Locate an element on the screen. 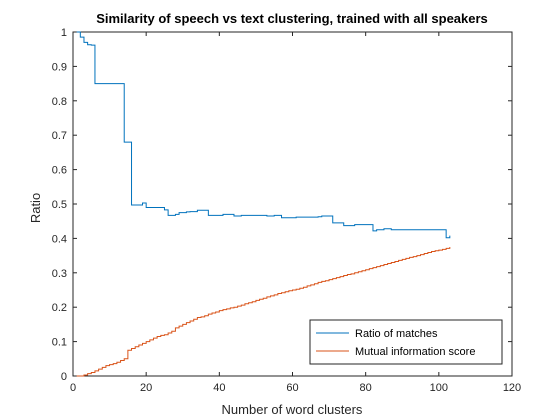 Image resolution: width=560 pixels, height=420 pixels. y-tick-label: 0 is located at coordinates (64, 377).